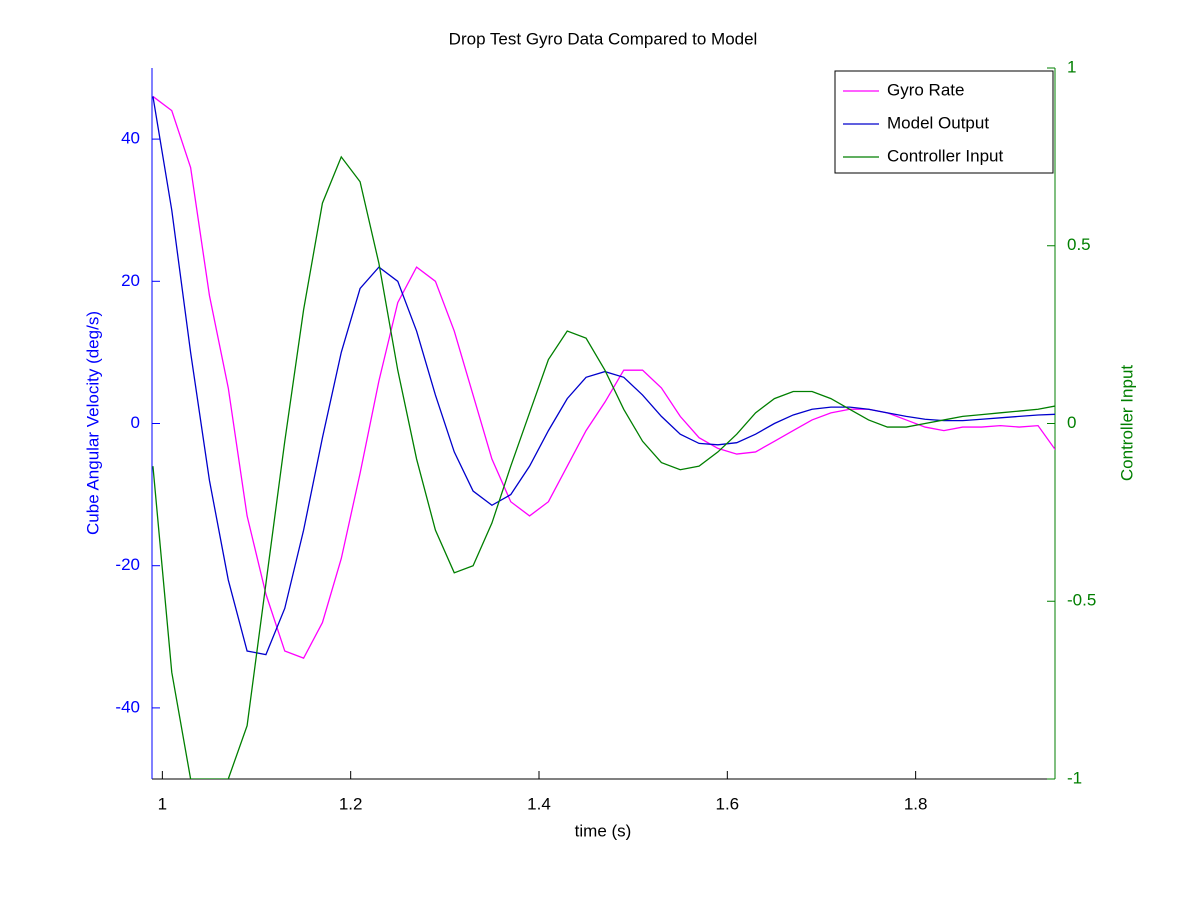  I want to click on legend-box, so click(944, 122).